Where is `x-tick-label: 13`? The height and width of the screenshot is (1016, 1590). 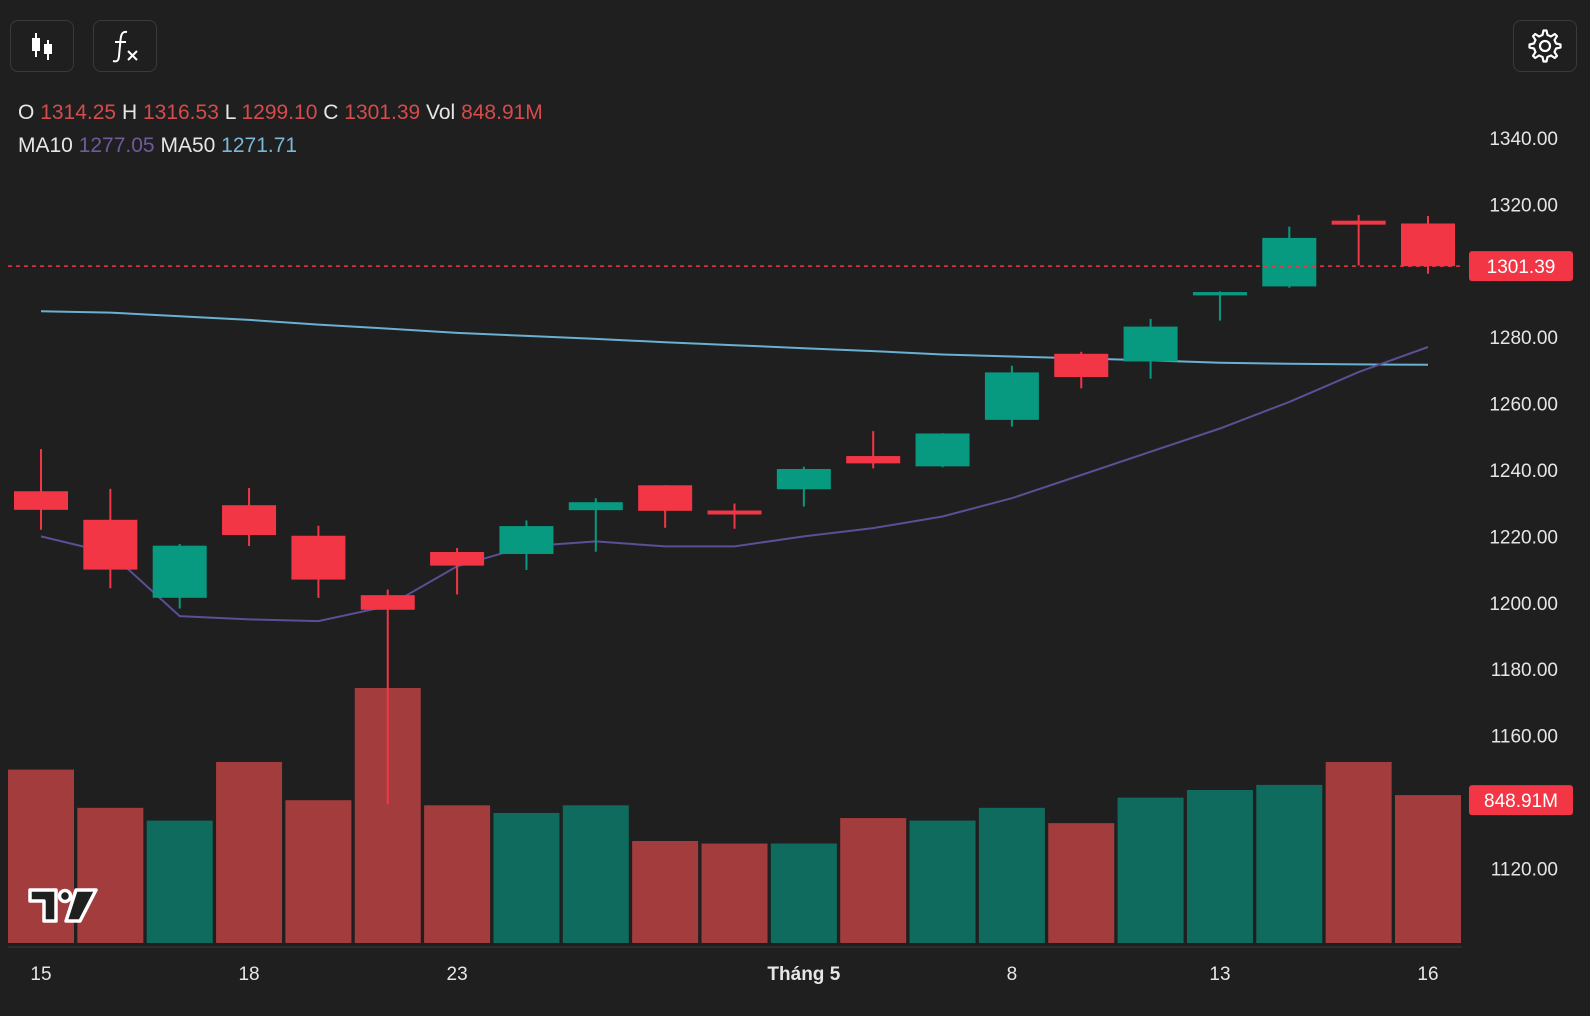 x-tick-label: 13 is located at coordinates (1219, 974).